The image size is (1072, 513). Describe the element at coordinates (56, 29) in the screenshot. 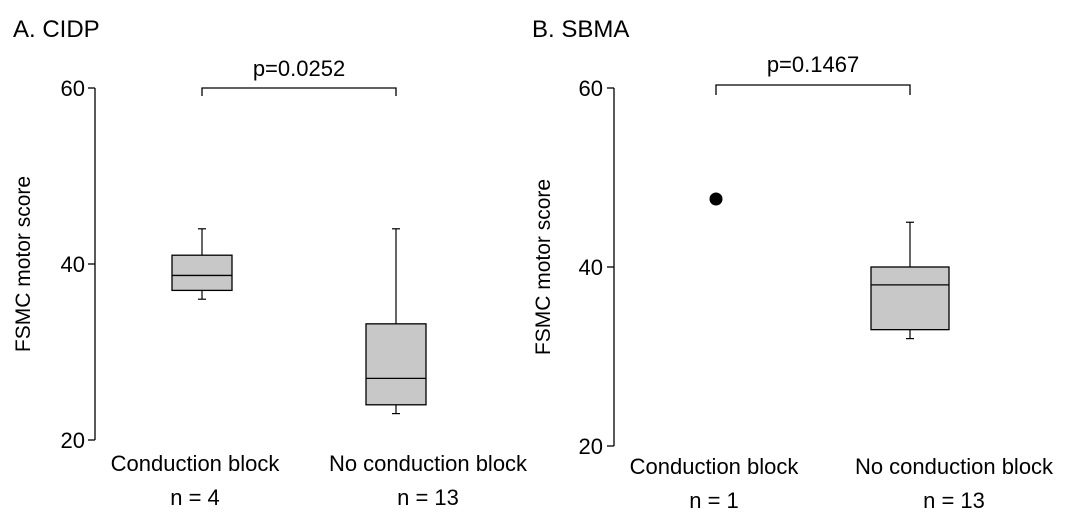

I see `chart-title: A. CIDP` at that location.